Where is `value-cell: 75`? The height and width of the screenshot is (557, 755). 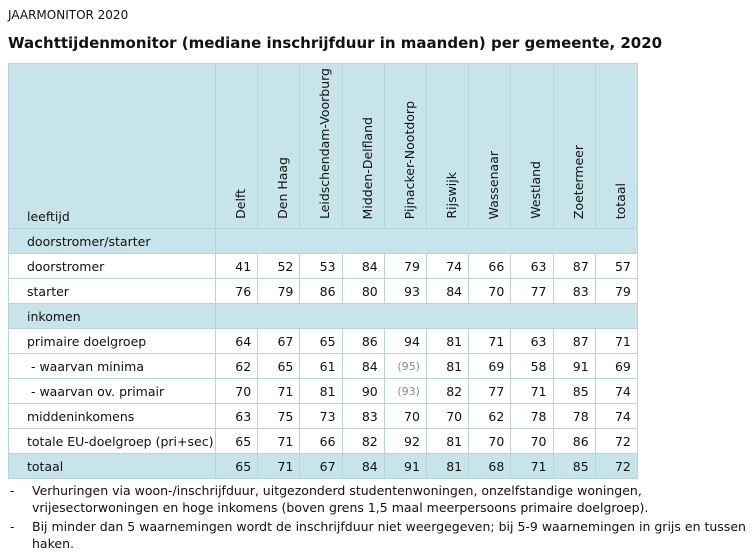
value-cell: 75 is located at coordinates (279, 416).